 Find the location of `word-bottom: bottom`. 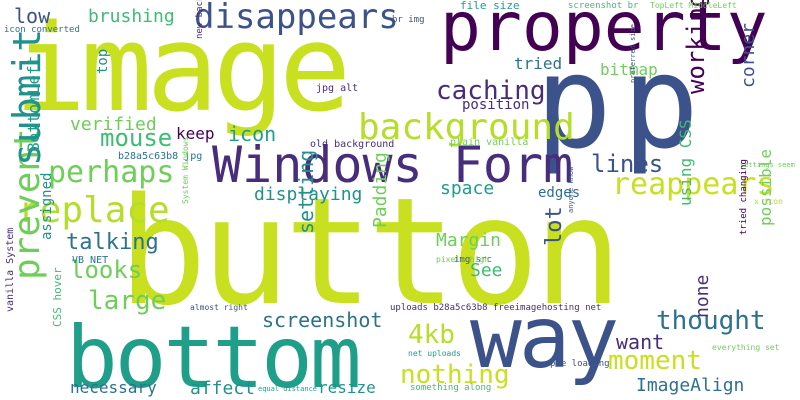

word-bottom: bottom is located at coordinates (214, 354).